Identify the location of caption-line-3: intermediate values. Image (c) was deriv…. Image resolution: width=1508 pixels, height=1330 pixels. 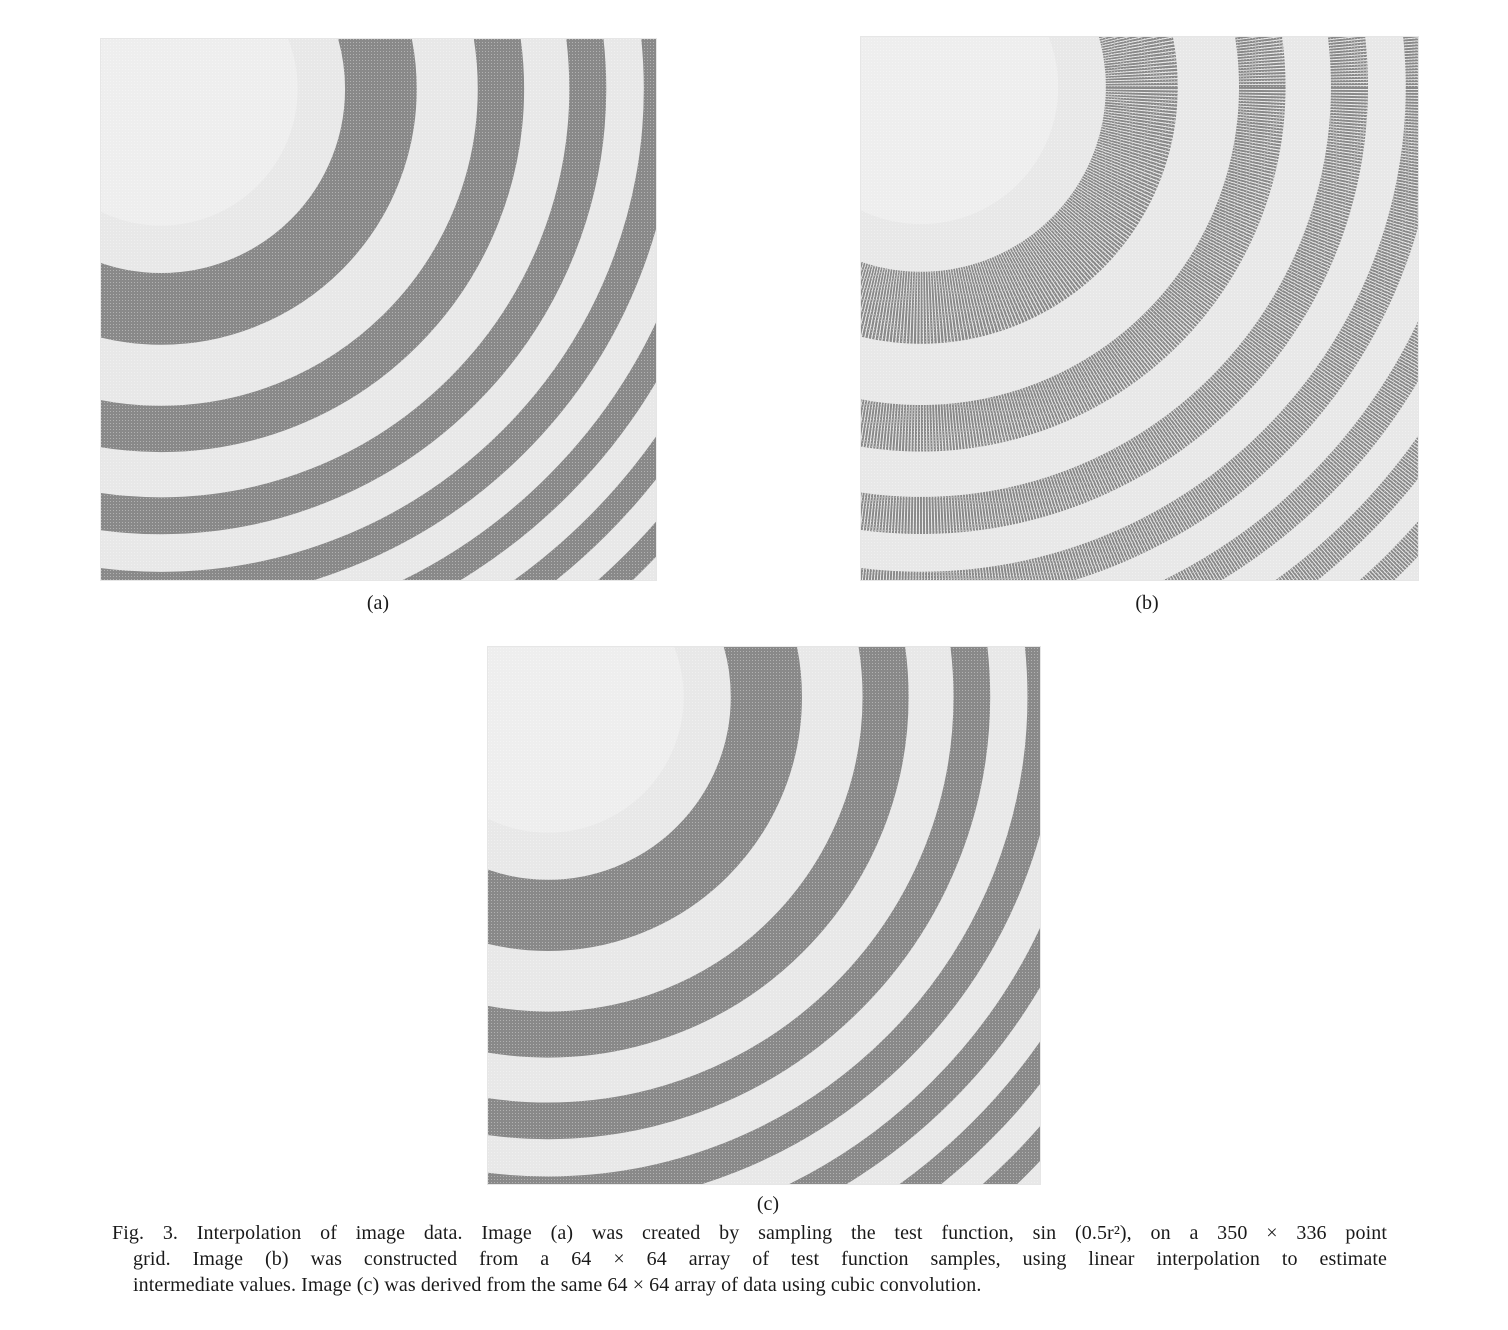
(557, 1285).